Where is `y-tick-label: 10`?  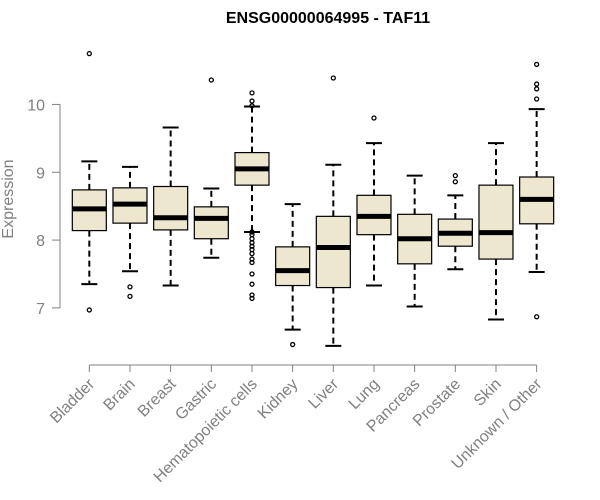
y-tick-label: 10 is located at coordinates (36, 105).